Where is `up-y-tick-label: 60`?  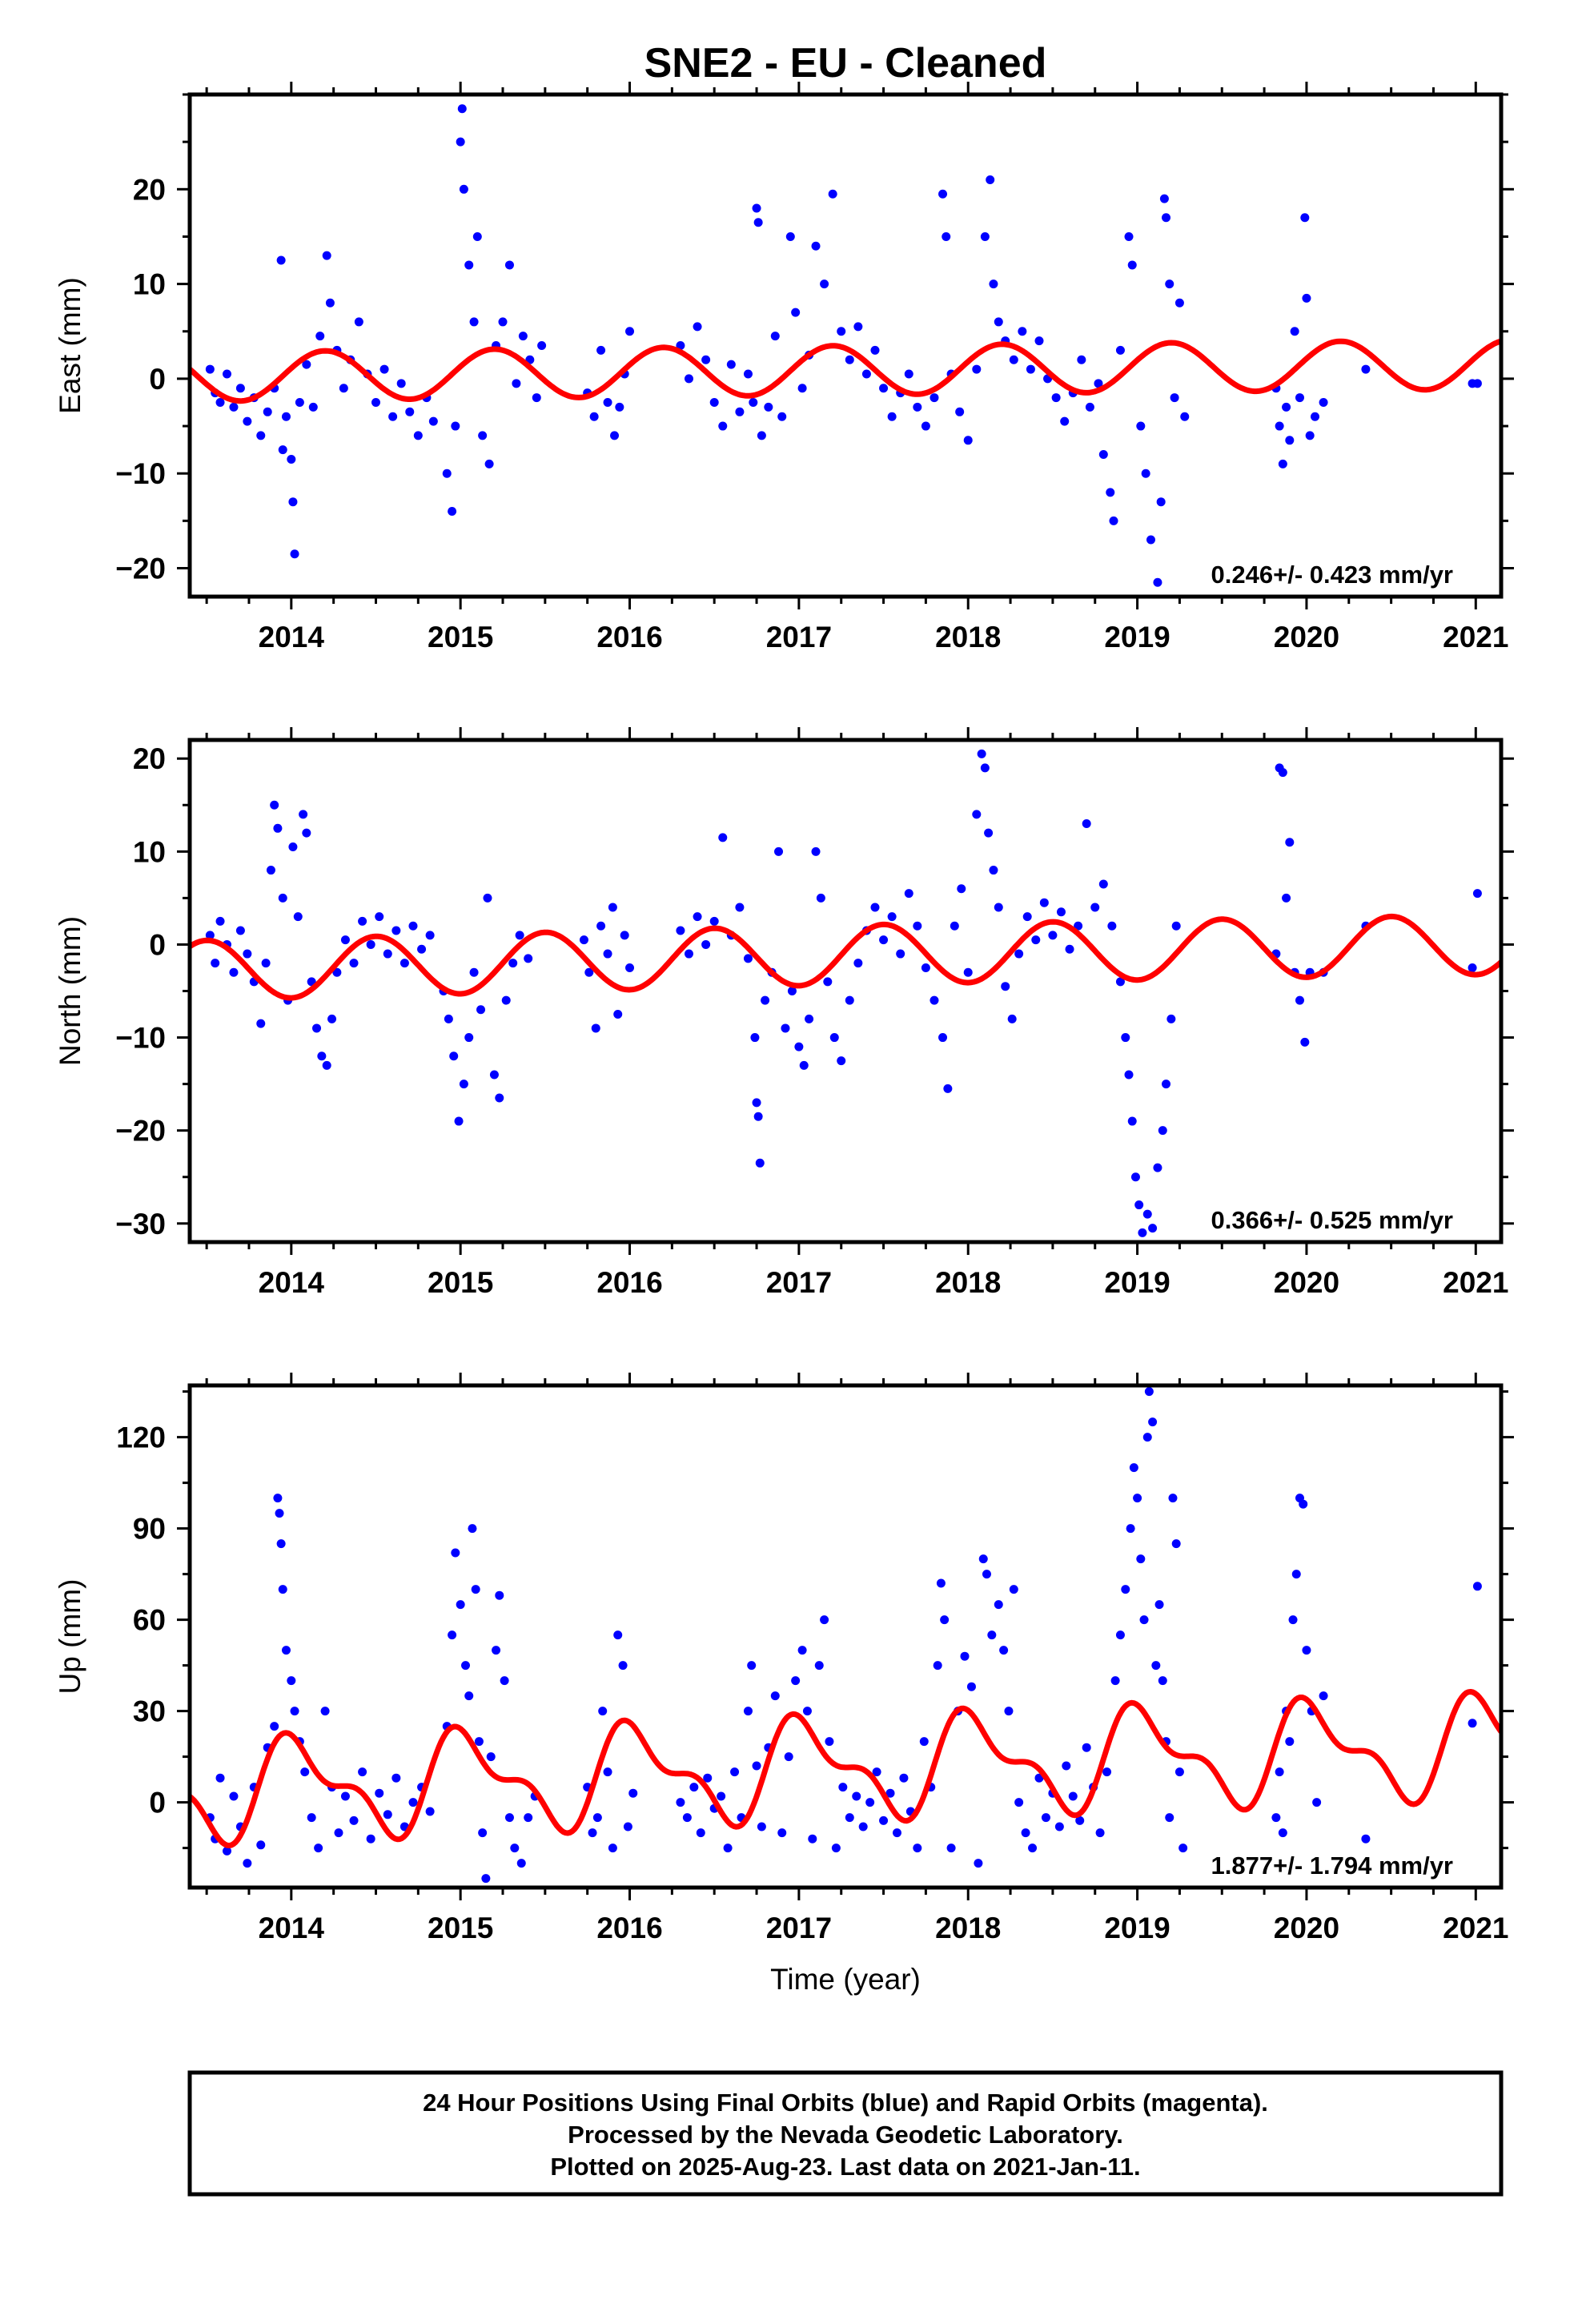
up-y-tick-label: 60 is located at coordinates (149, 1620).